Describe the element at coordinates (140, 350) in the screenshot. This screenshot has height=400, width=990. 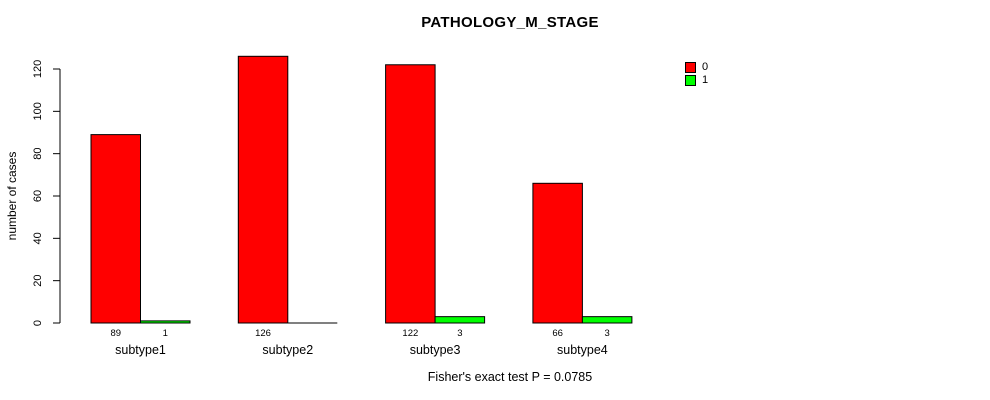
I see `x-category-label: subtype1` at that location.